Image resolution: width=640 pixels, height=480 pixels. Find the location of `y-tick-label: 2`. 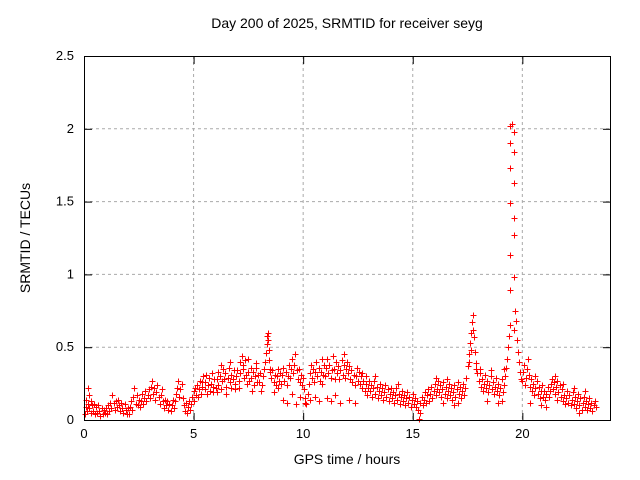

y-tick-label: 2 is located at coordinates (70, 128).